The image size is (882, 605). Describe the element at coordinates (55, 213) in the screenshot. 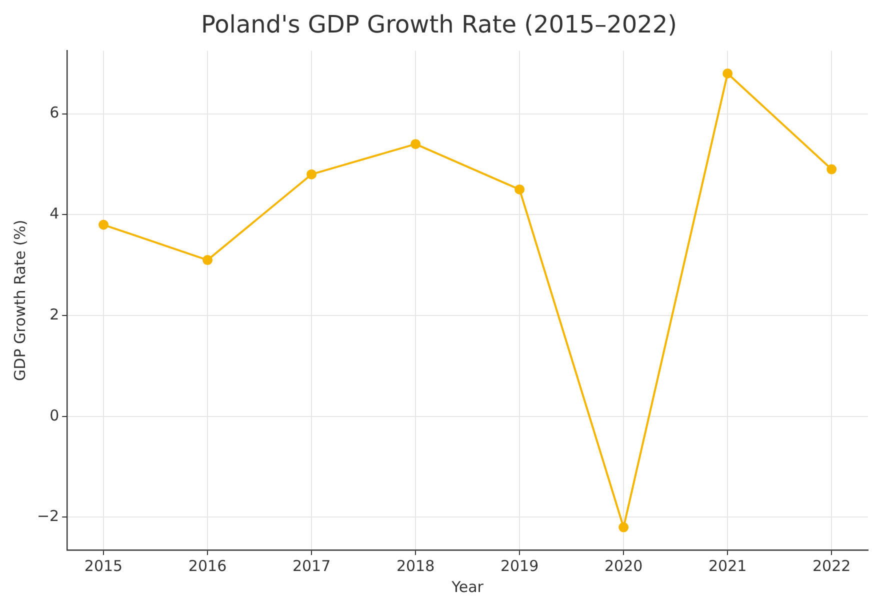

I see `y-tick-label: 4` at that location.